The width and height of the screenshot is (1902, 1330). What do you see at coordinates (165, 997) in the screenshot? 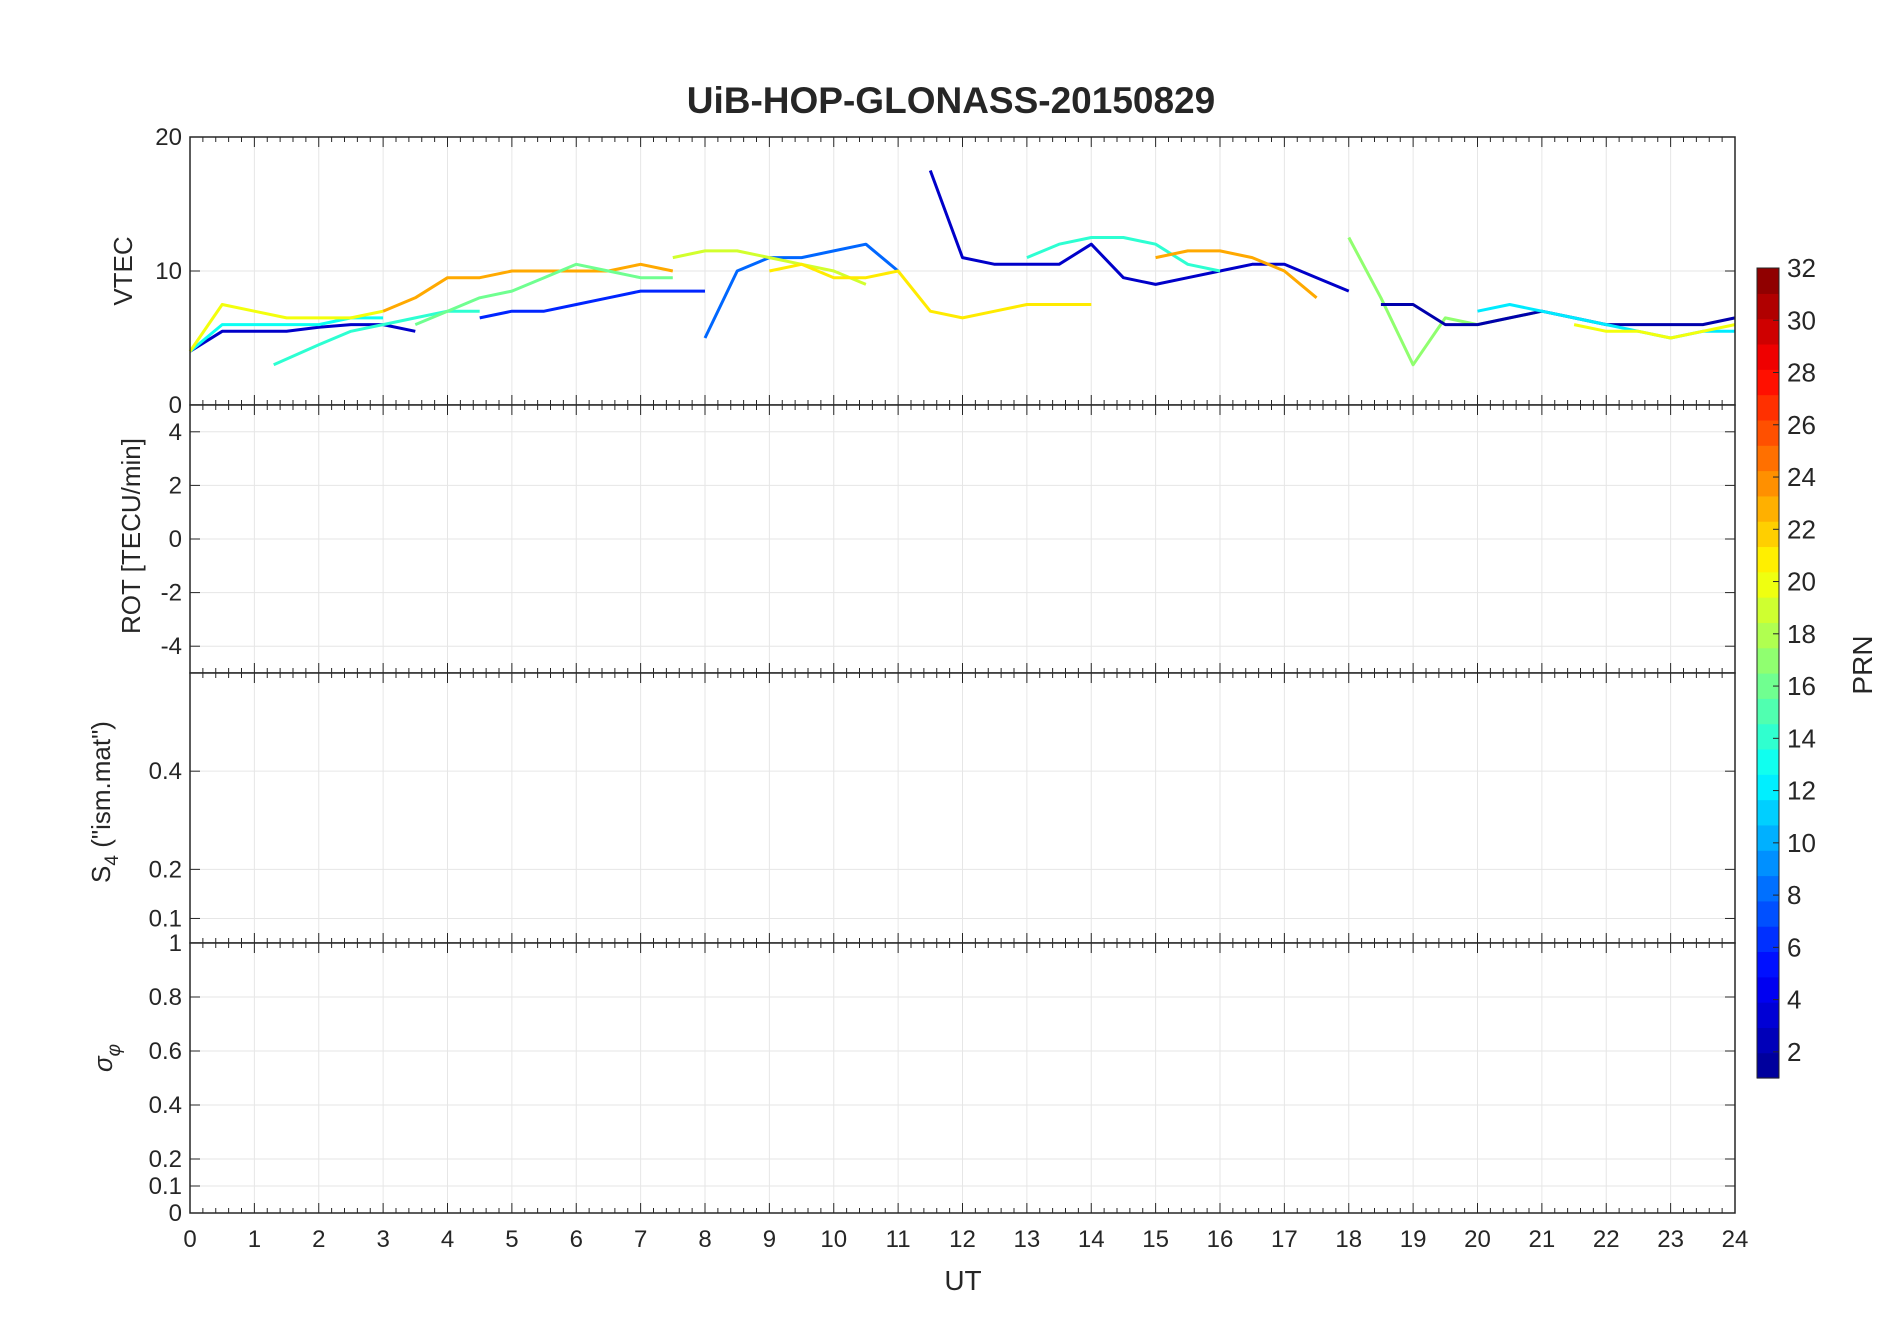
I see `y-tick-label: 0.8` at bounding box center [165, 997].